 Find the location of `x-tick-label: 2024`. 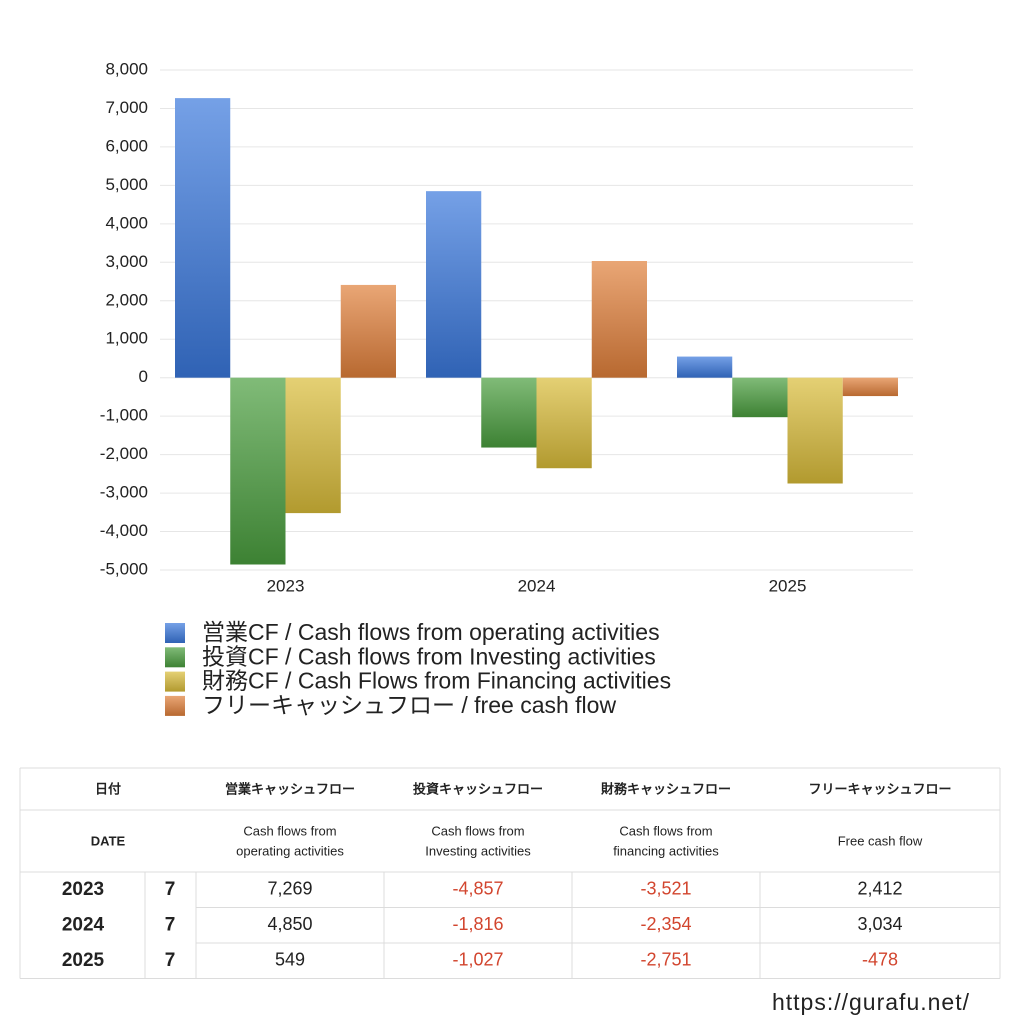

x-tick-label: 2024 is located at coordinates (537, 585).